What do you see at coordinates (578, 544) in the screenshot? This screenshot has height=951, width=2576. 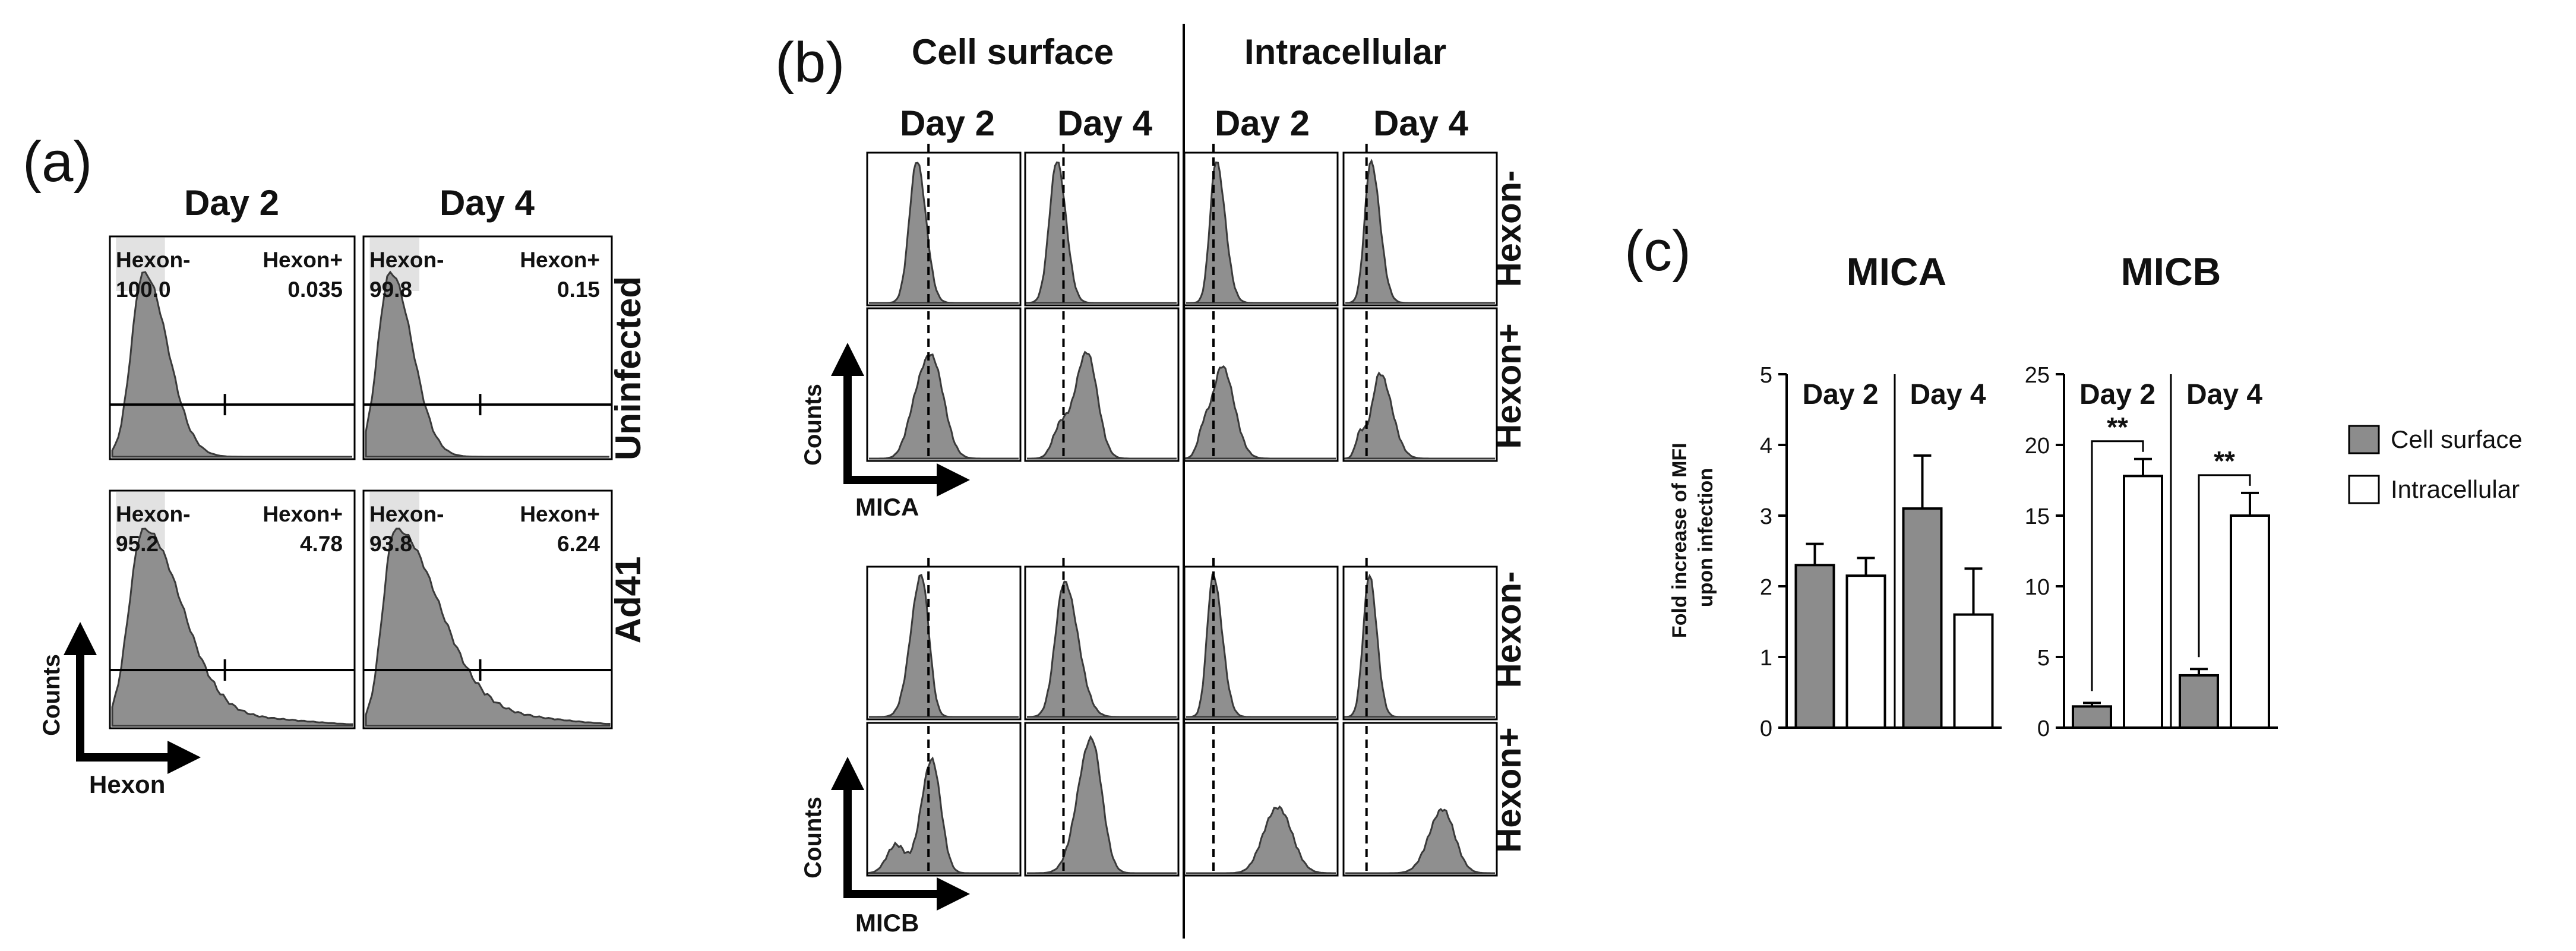 I see `gate-value-pos: 6.24` at bounding box center [578, 544].